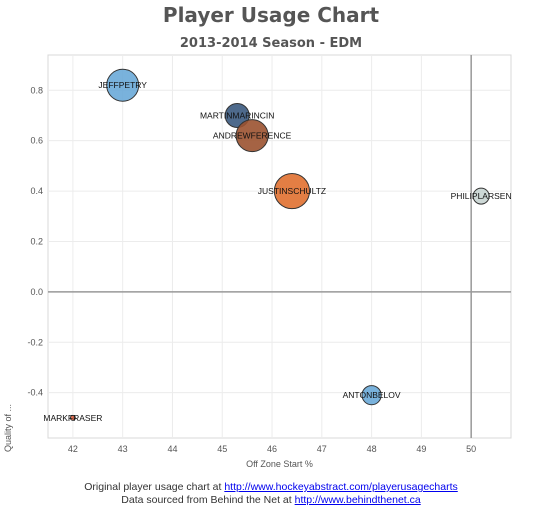  Describe the element at coordinates (272, 449) in the screenshot. I see `x-tick-label: 46` at that location.